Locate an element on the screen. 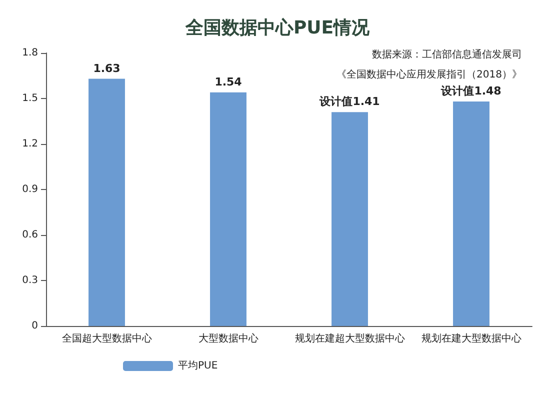  x-tick-label: 全国超大型数据中心 is located at coordinates (107, 338).